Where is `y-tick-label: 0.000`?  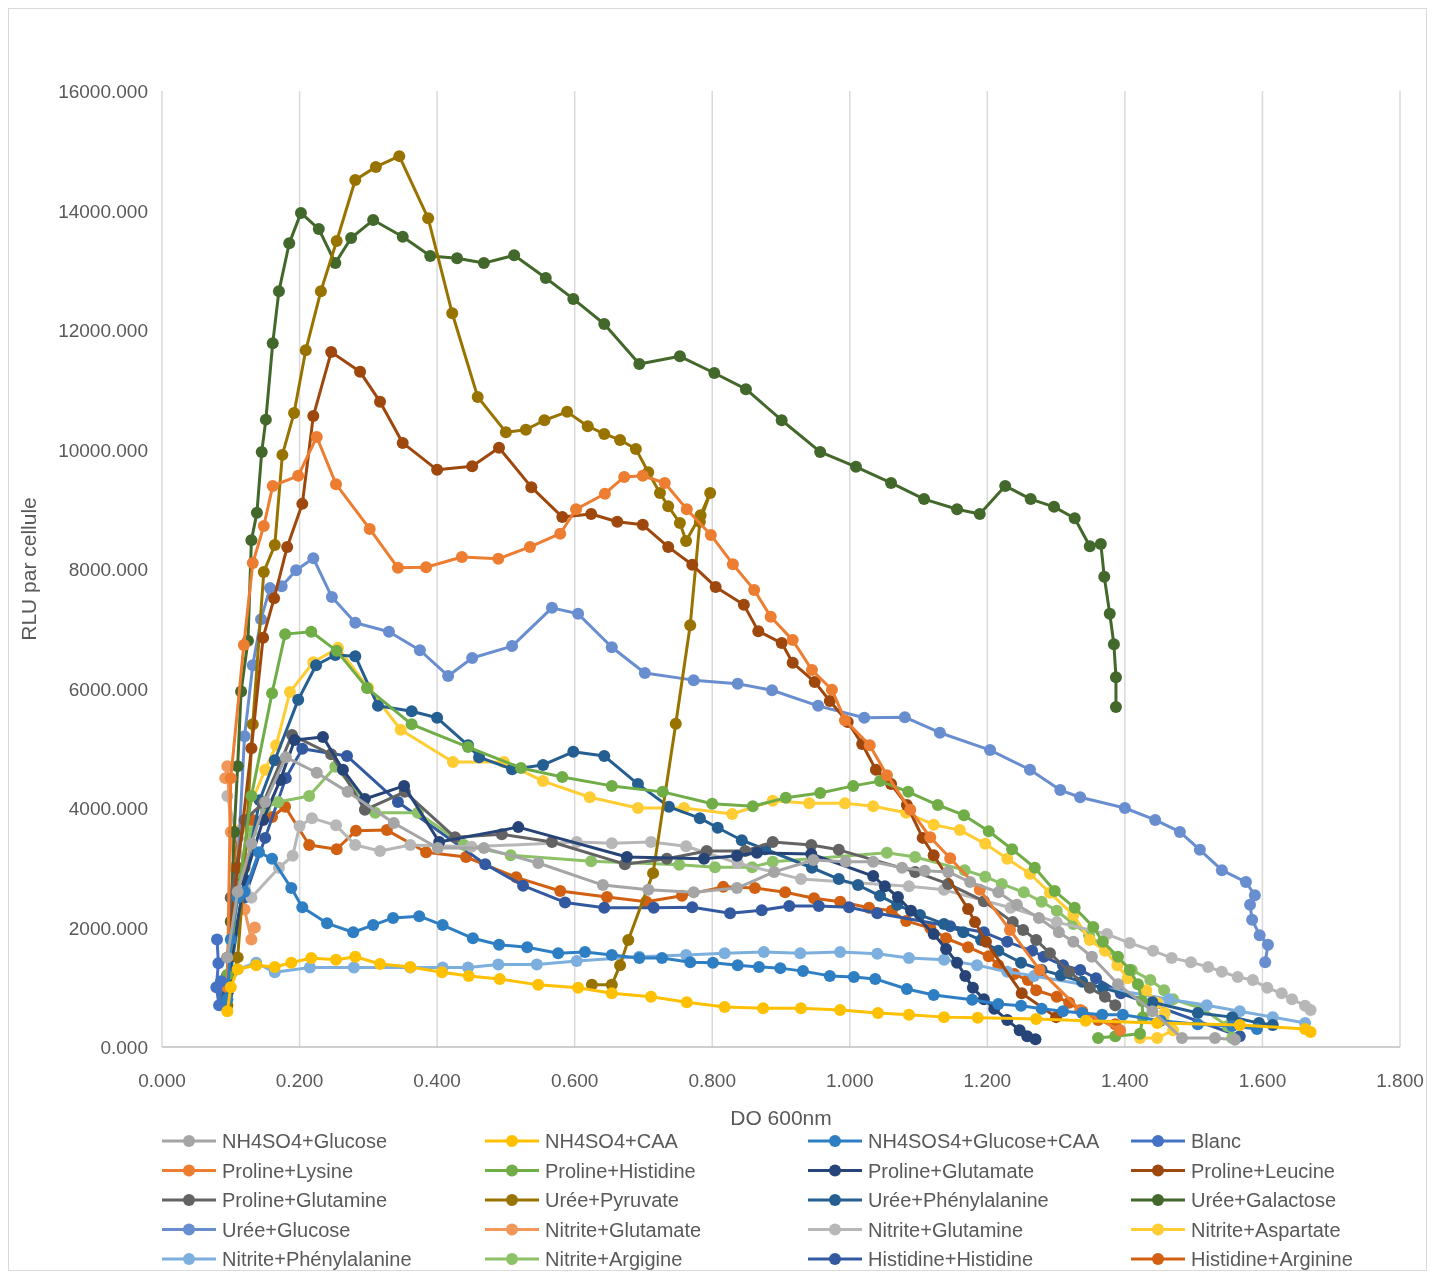
y-tick-label: 0.000 is located at coordinates (124, 1047).